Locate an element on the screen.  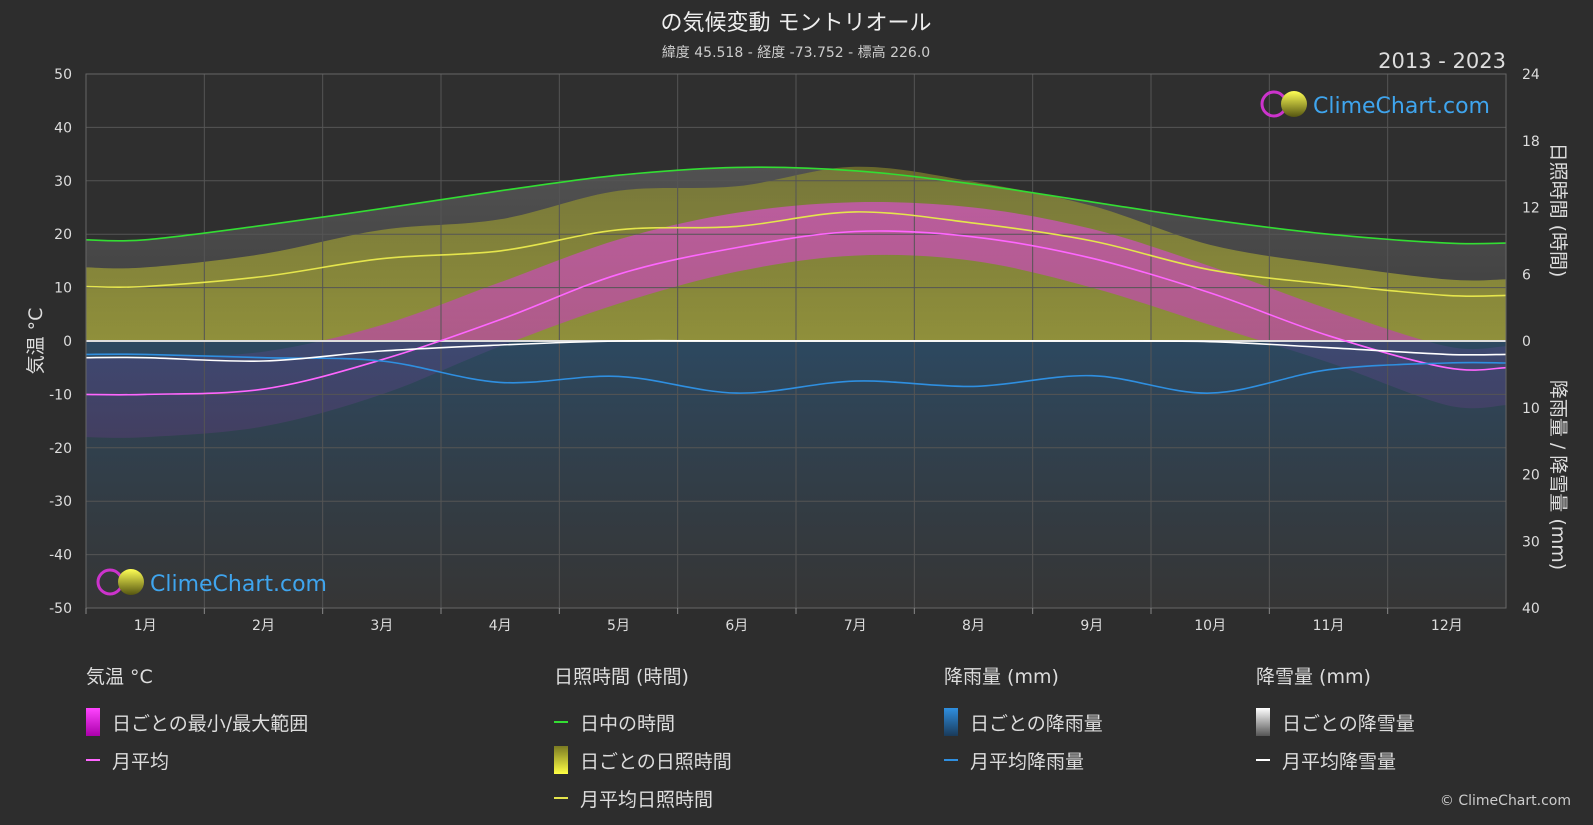
y-left-tick: 20 is located at coordinates (63, 235).